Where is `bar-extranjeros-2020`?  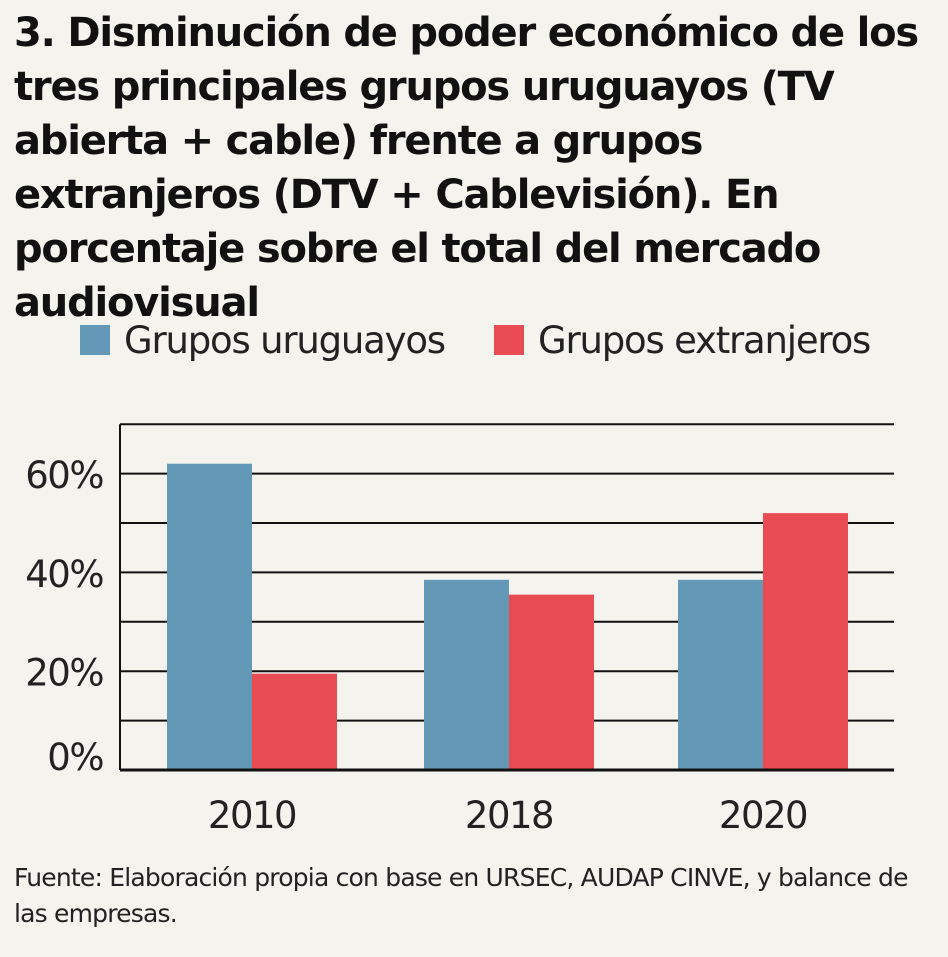
bar-extranjeros-2020 is located at coordinates (805, 641).